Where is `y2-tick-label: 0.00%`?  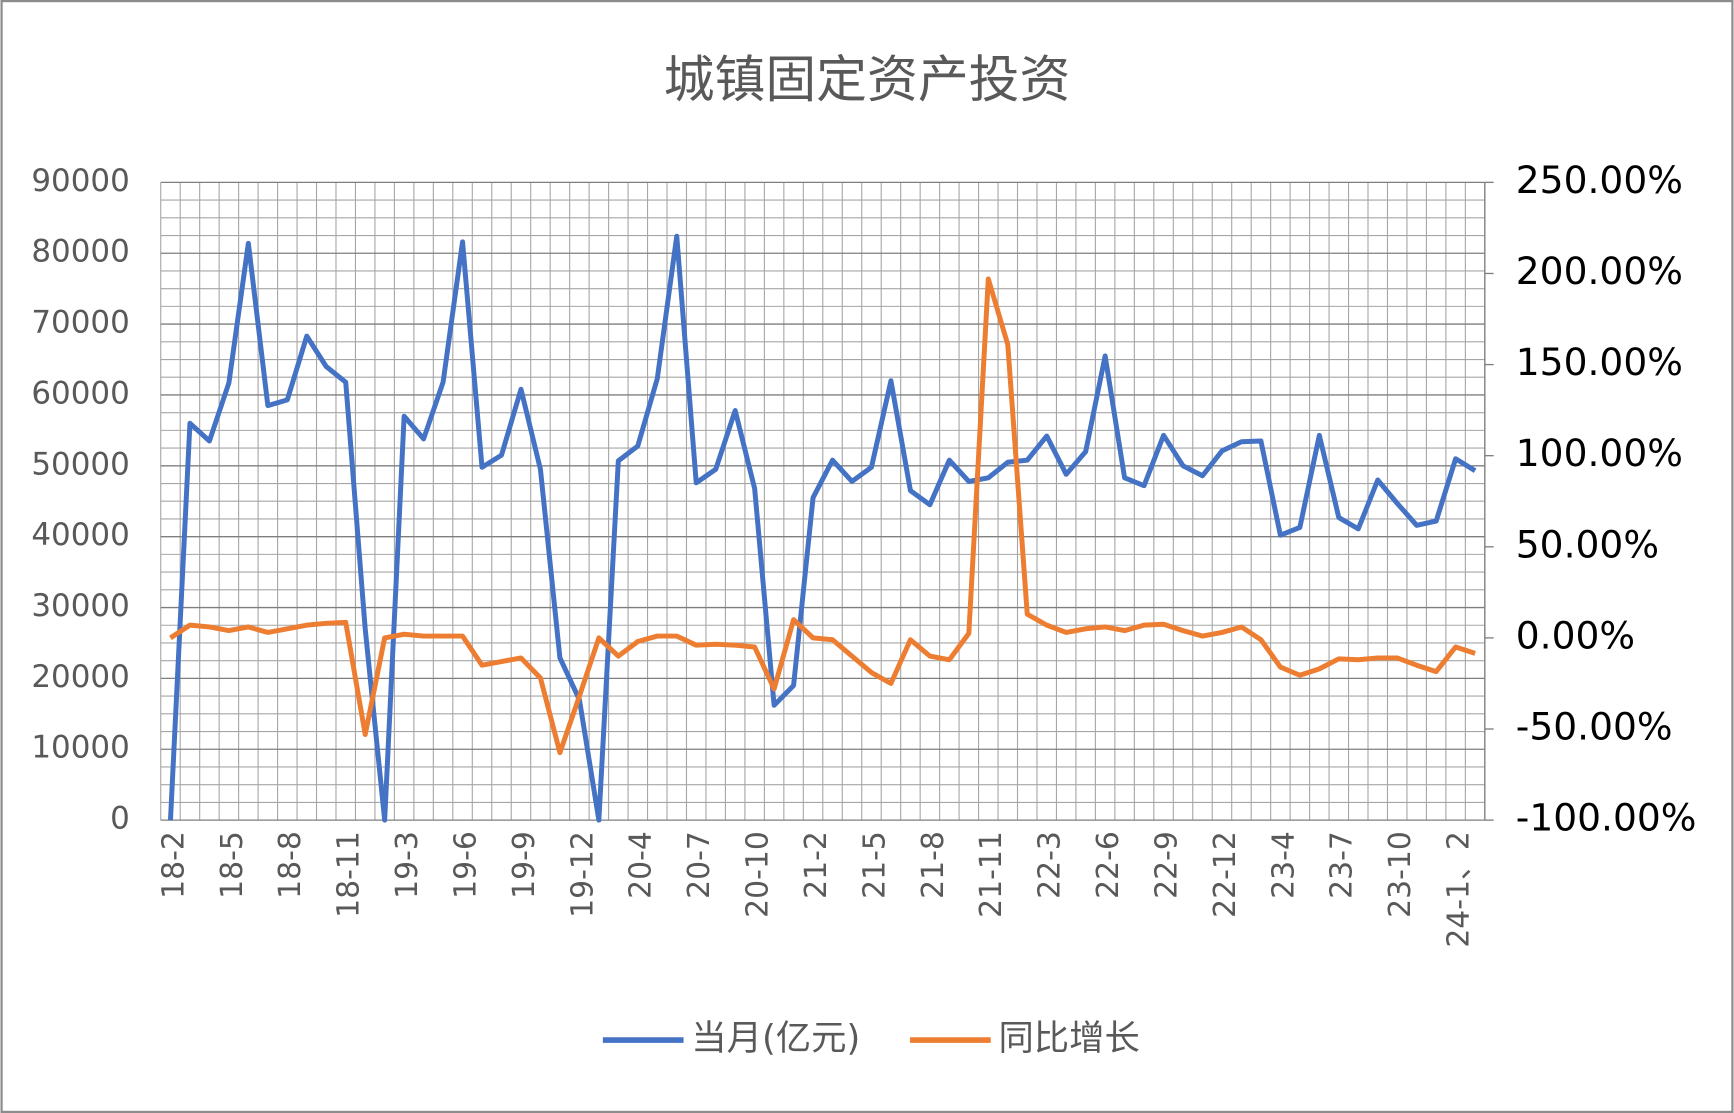 y2-tick-label: 0.00% is located at coordinates (1575, 635).